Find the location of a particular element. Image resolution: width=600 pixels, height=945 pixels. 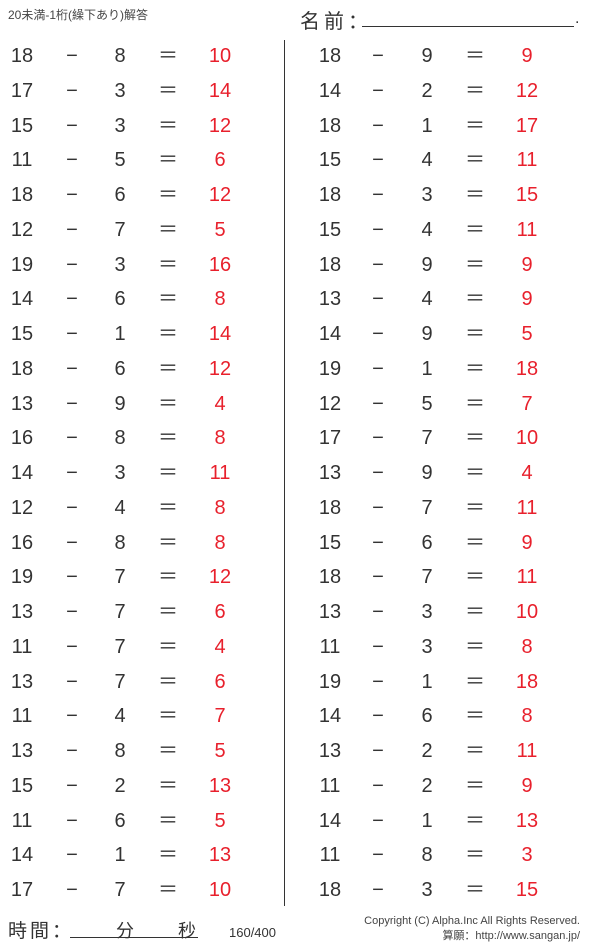

right-problem-17-equals-sign: ＝ is located at coordinates (475, 612).